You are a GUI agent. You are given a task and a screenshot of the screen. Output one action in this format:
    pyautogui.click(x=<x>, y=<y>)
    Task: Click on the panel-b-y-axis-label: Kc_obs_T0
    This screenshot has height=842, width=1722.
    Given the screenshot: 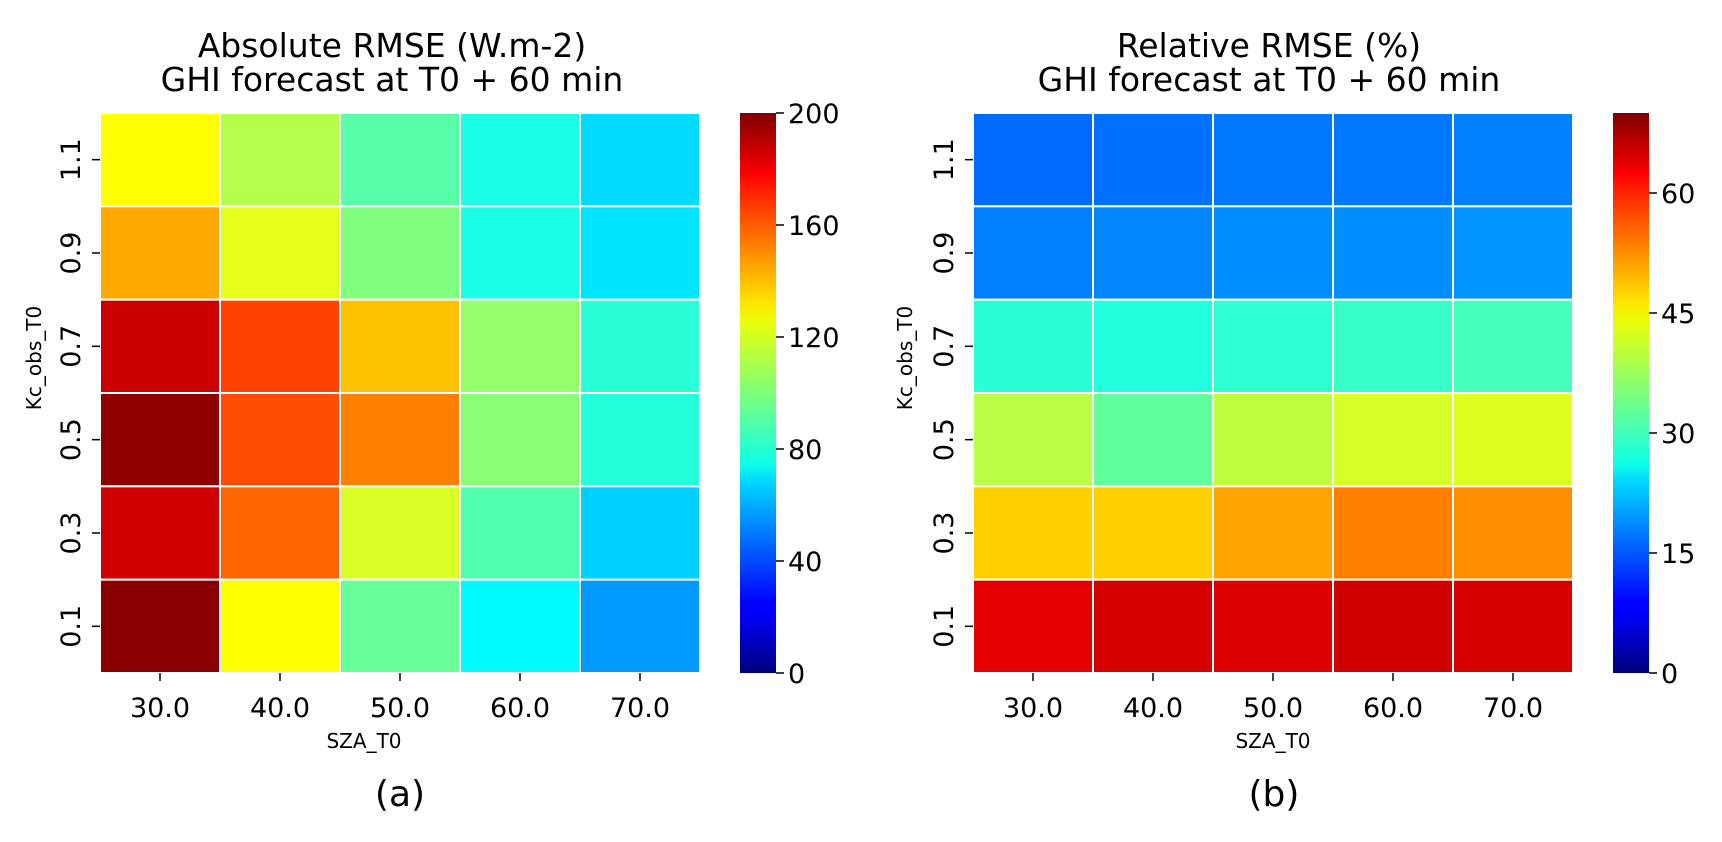 What is the action you would take?
    pyautogui.click(x=905, y=358)
    